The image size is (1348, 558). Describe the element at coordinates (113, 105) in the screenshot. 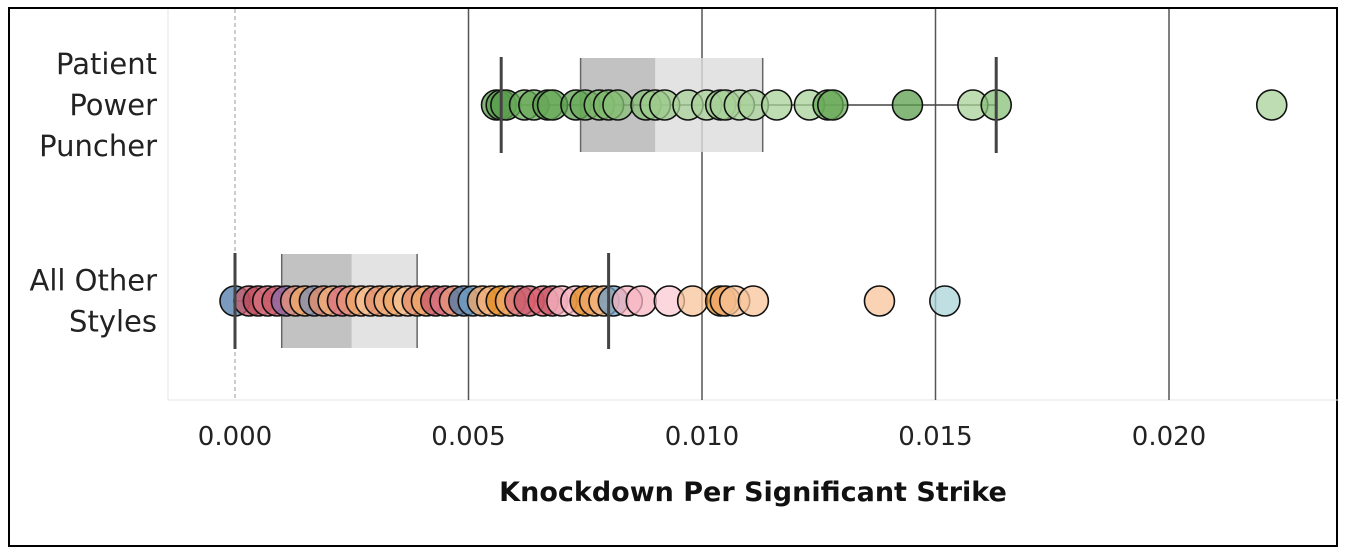

I see `category-label: Power` at that location.